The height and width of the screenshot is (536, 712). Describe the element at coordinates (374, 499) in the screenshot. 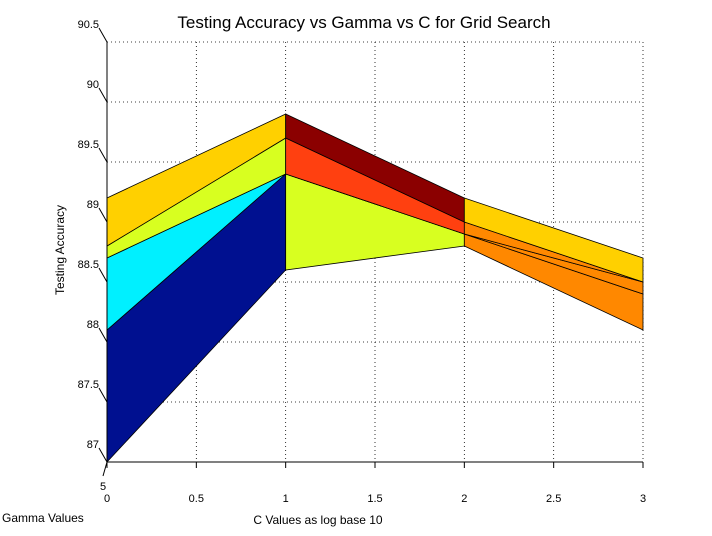

I see `x-tick-label: 1.5` at that location.